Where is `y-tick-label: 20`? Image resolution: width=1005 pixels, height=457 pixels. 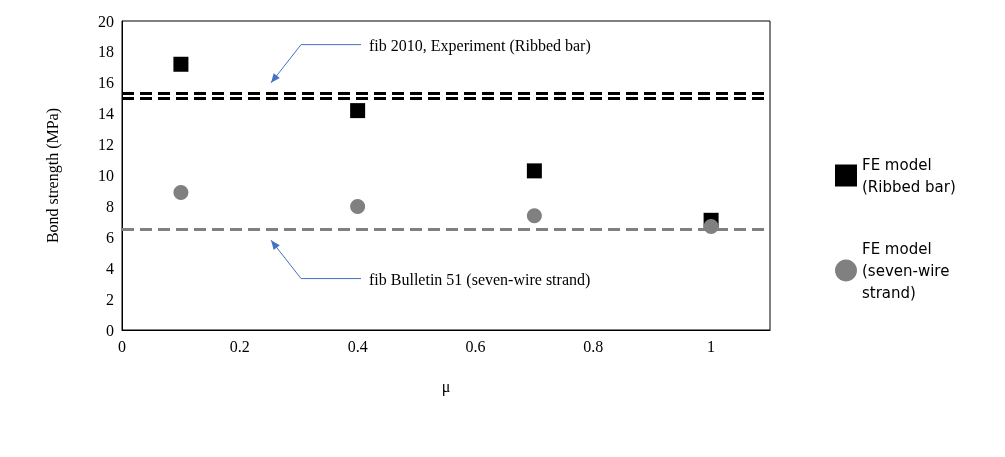 y-tick-label: 20 is located at coordinates (106, 21).